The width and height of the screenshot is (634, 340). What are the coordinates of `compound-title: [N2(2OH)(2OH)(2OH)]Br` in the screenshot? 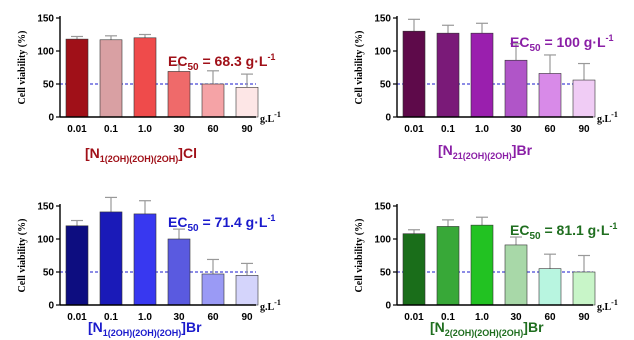 It's located at (487, 328).